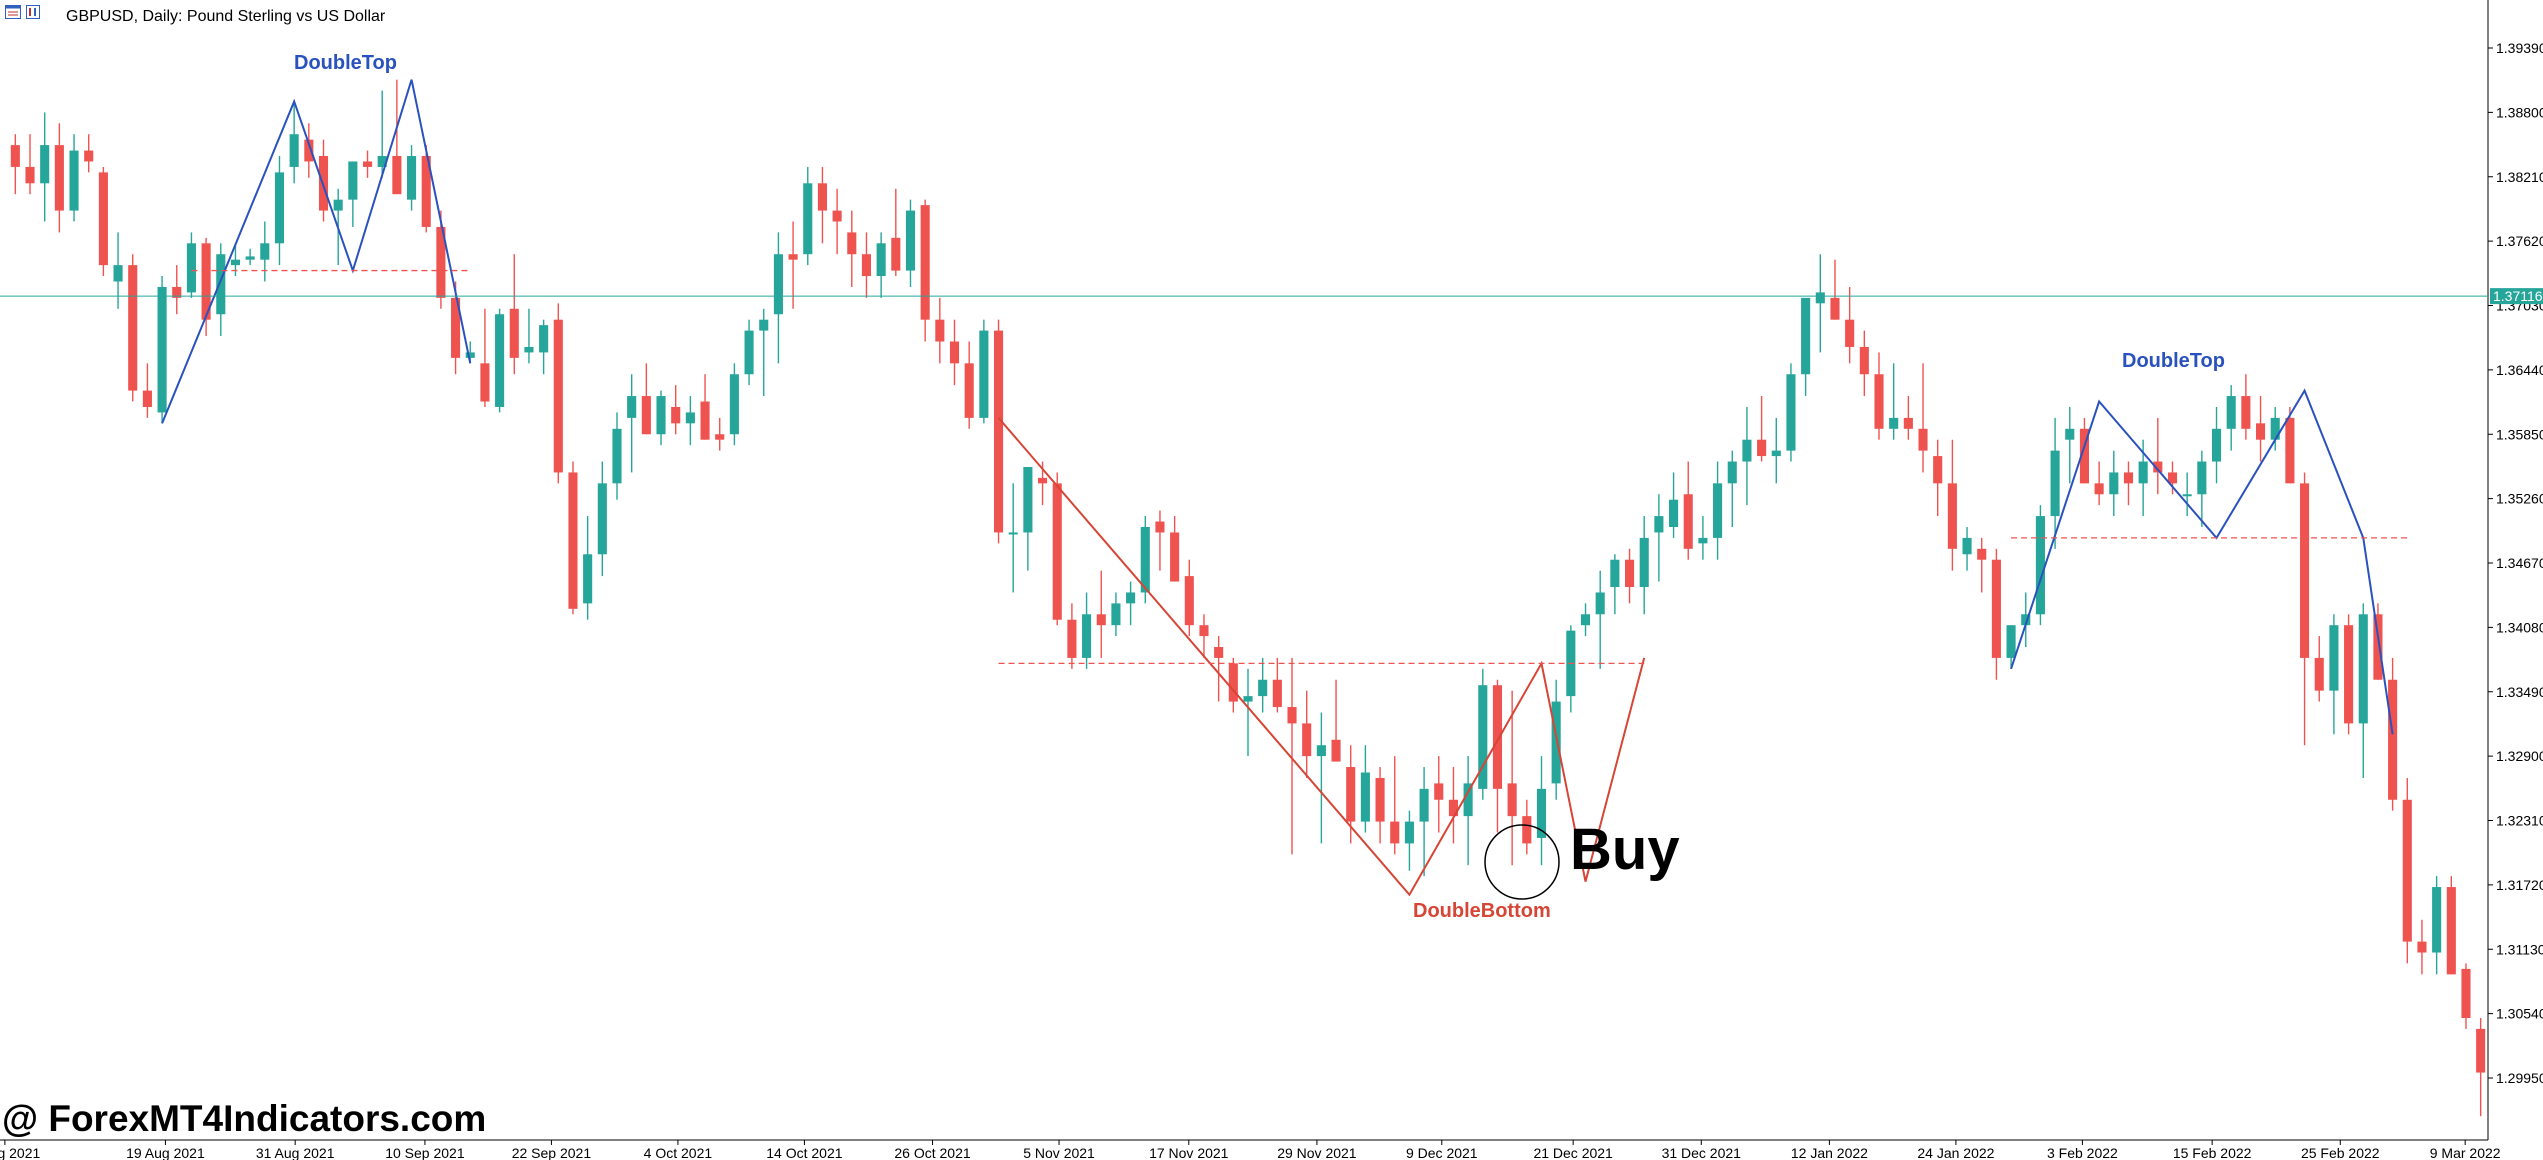  What do you see at coordinates (2173, 361) in the screenshot?
I see `double-top-label: DoubleTop` at bounding box center [2173, 361].